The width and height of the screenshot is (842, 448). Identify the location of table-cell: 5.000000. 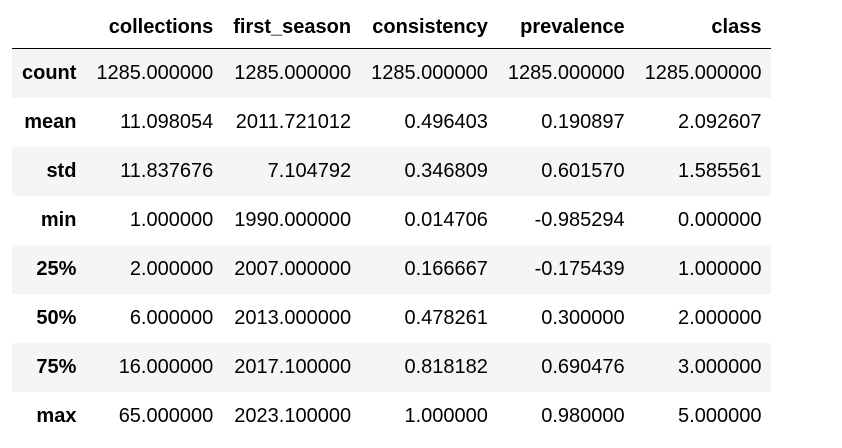
(720, 416).